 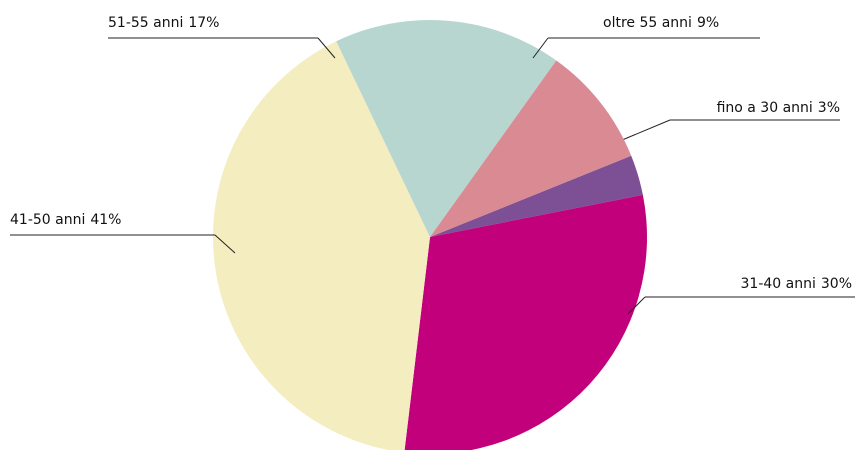 What do you see at coordinates (203, 23) in the screenshot?
I see `slice-value: 17%` at bounding box center [203, 23].